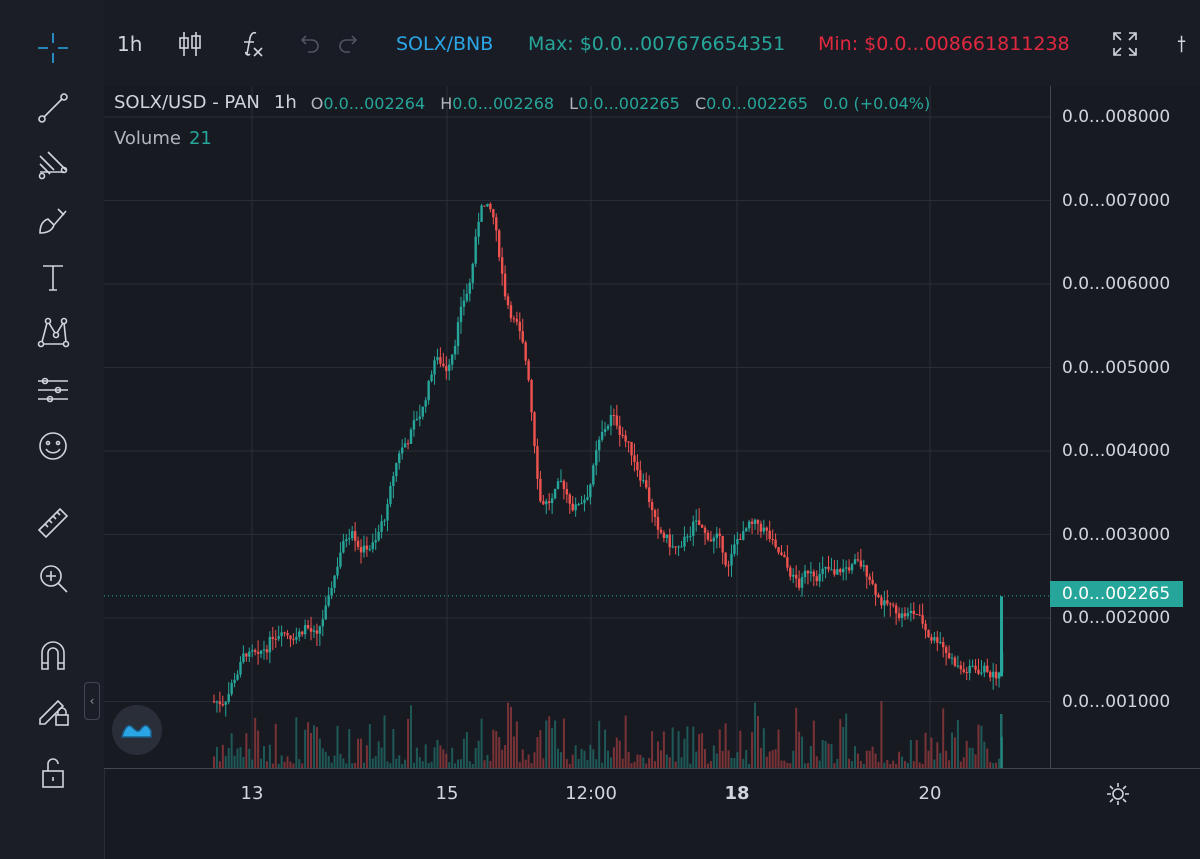 Image resolution: width=1200 pixels, height=859 pixels. I want to click on candle-type-icon, so click(190, 44).